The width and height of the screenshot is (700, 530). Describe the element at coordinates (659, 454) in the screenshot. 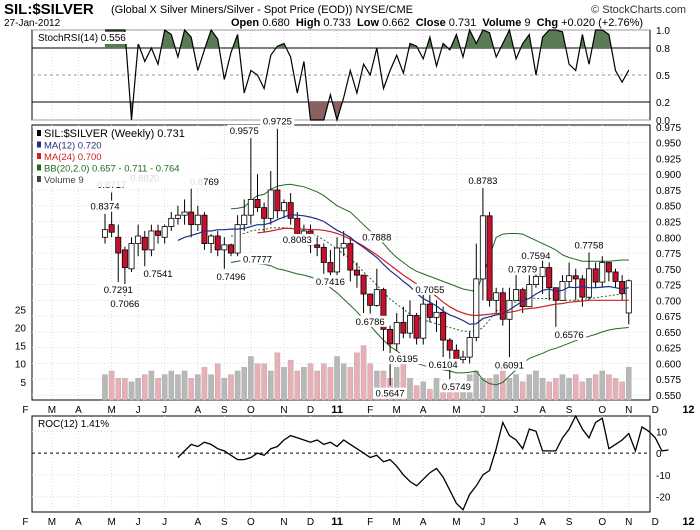

I see `roc-tick-label: 0` at that location.